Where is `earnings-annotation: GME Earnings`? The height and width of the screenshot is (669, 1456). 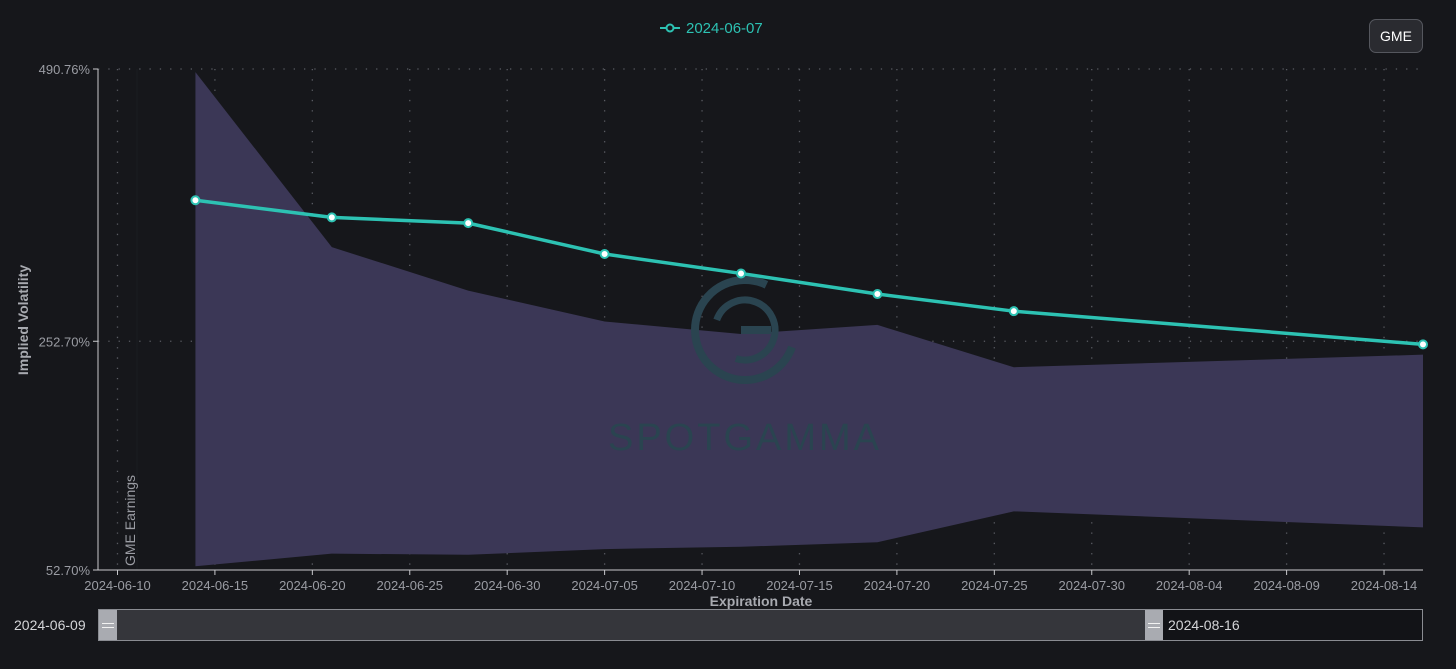
earnings-annotation: GME Earnings is located at coordinates (130, 319).